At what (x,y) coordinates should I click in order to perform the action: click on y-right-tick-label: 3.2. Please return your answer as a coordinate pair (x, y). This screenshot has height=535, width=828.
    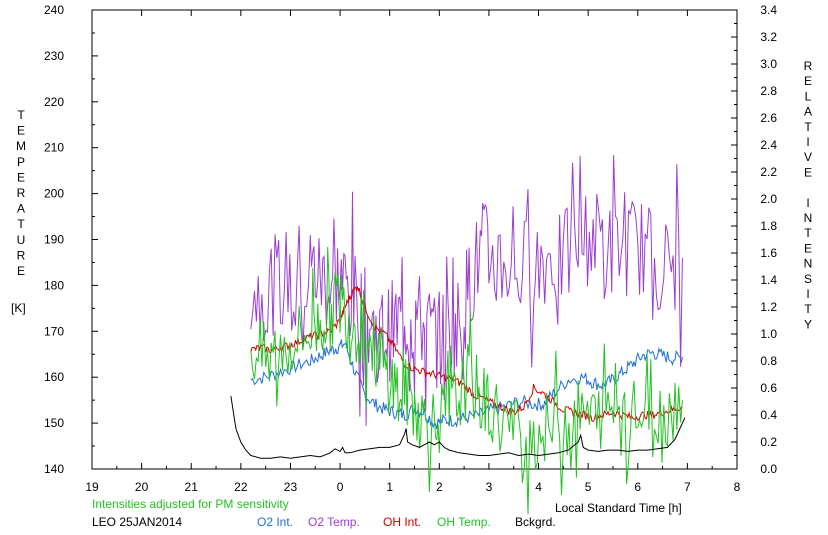
    Looking at the image, I should click on (768, 37).